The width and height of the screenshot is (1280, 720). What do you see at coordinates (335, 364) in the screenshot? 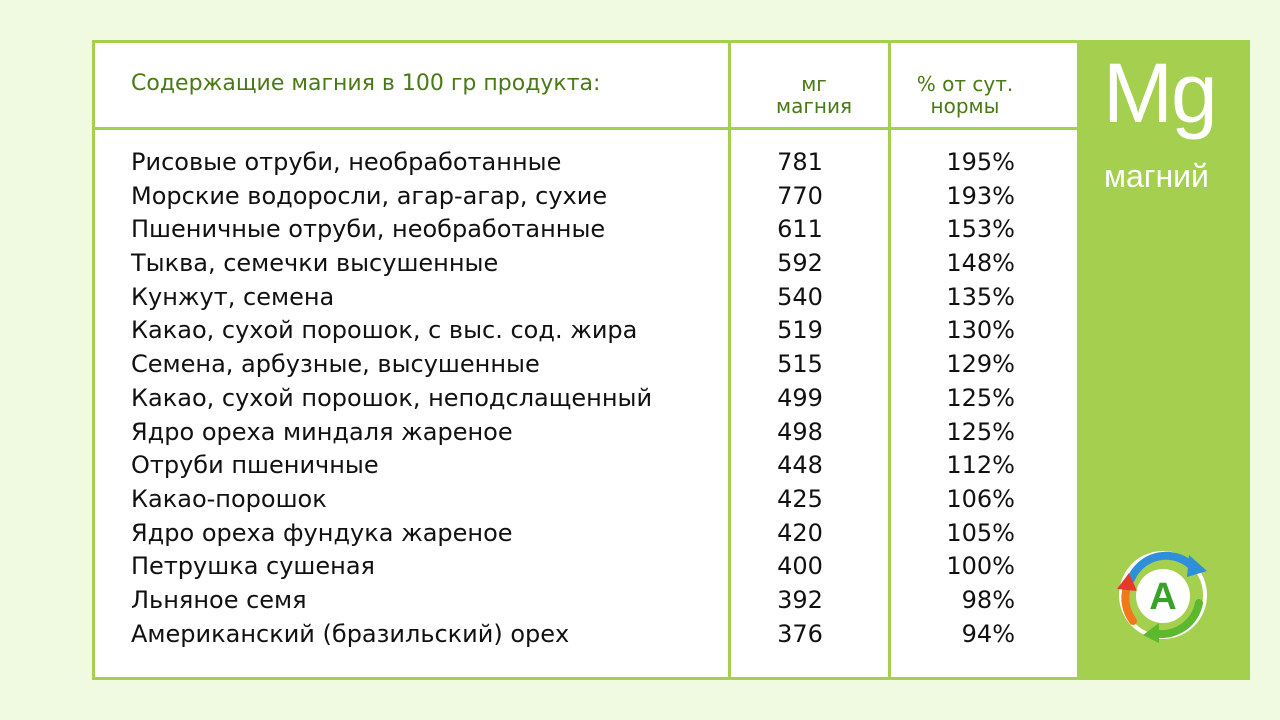
I see `product-name: Семена, арбузные, высушенные` at bounding box center [335, 364].